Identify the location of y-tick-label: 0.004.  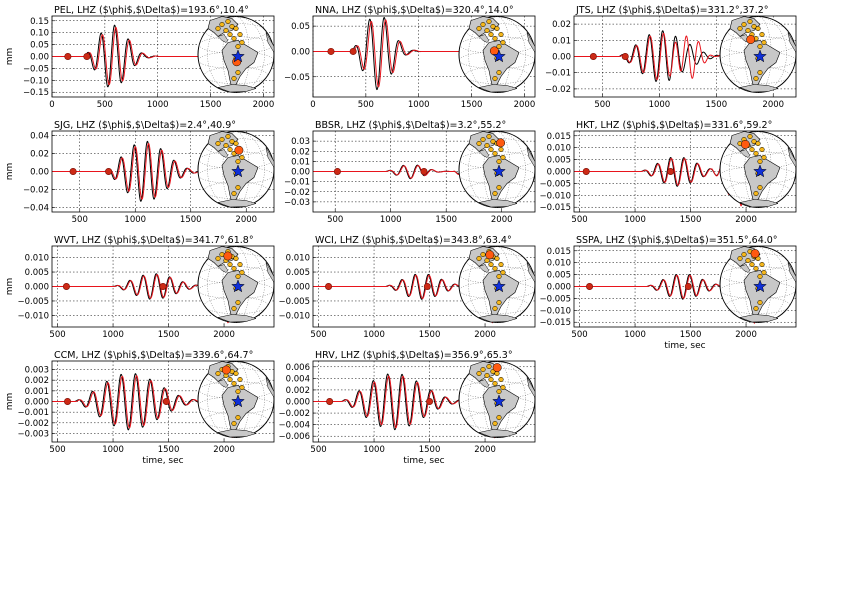
(298, 379).